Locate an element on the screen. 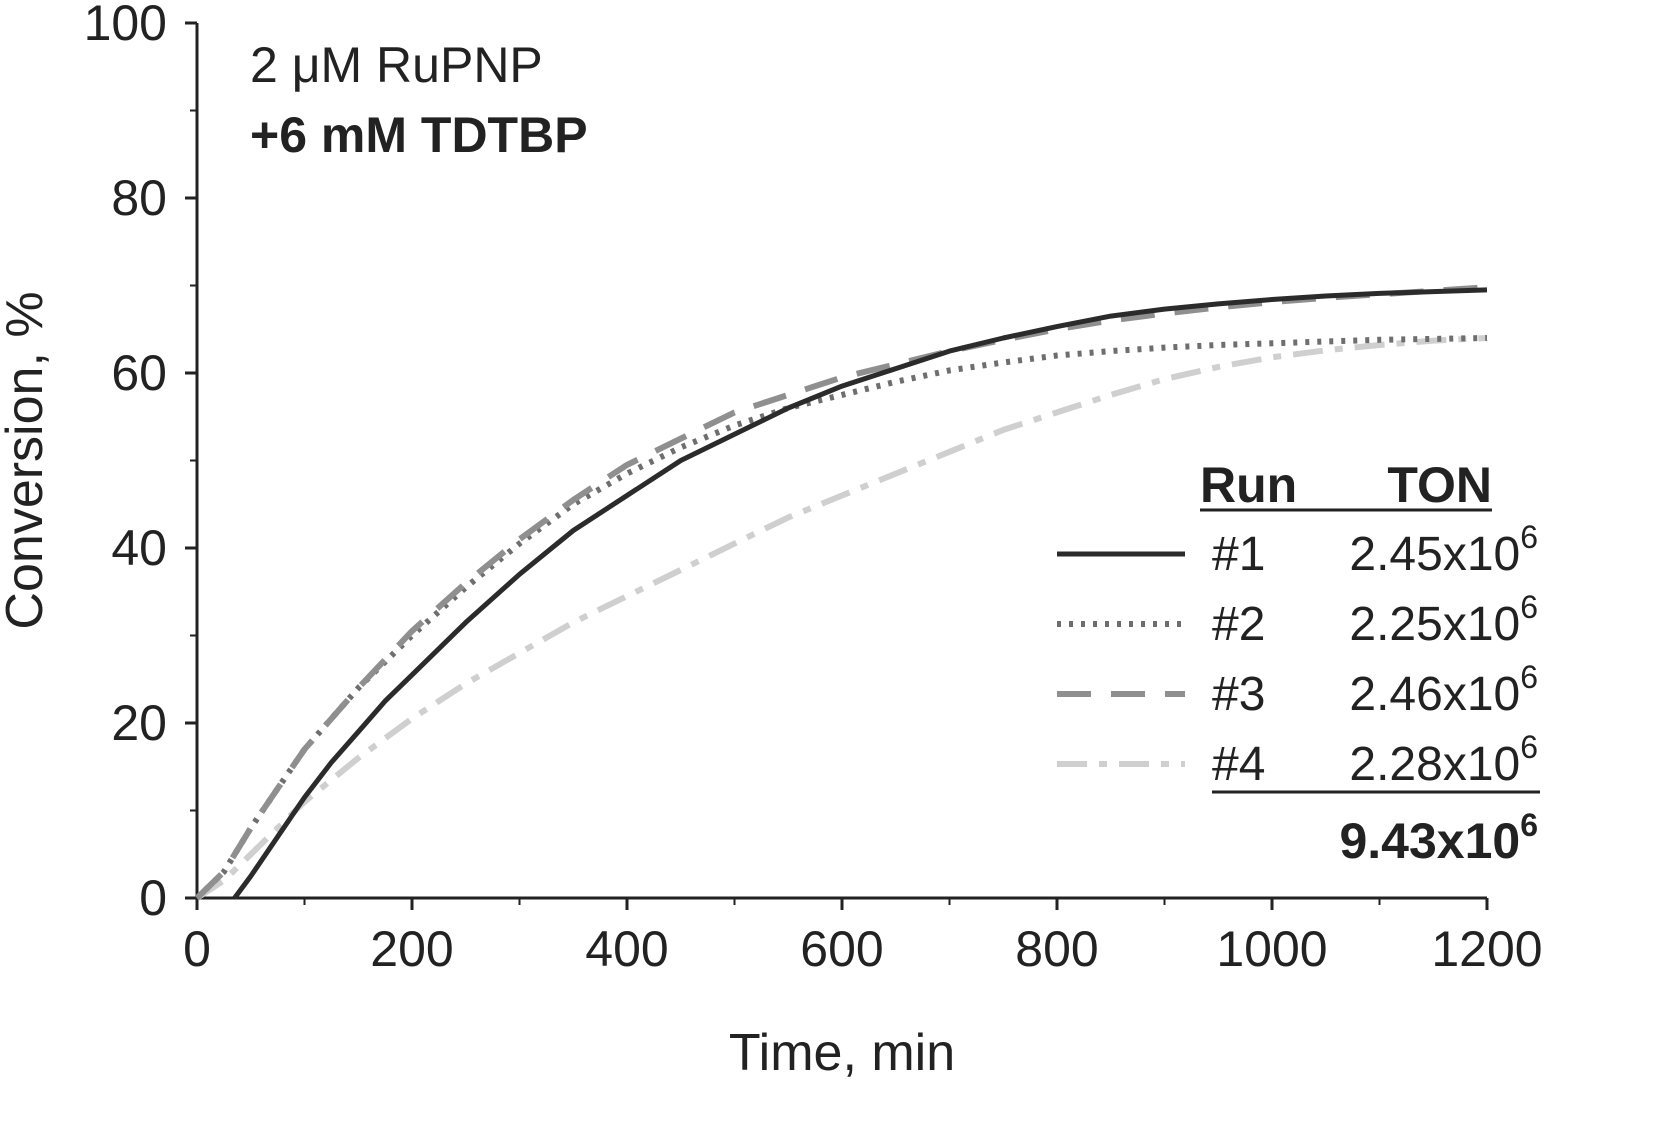 The image size is (1663, 1147). legend-ton-value: 2.45x10⁶ is located at coordinates (1443, 550).